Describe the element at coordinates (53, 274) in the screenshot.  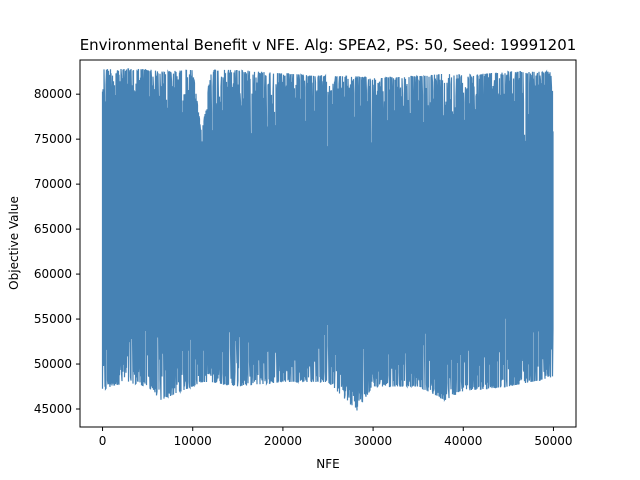
I see `y-tick-label: 60000` at that location.